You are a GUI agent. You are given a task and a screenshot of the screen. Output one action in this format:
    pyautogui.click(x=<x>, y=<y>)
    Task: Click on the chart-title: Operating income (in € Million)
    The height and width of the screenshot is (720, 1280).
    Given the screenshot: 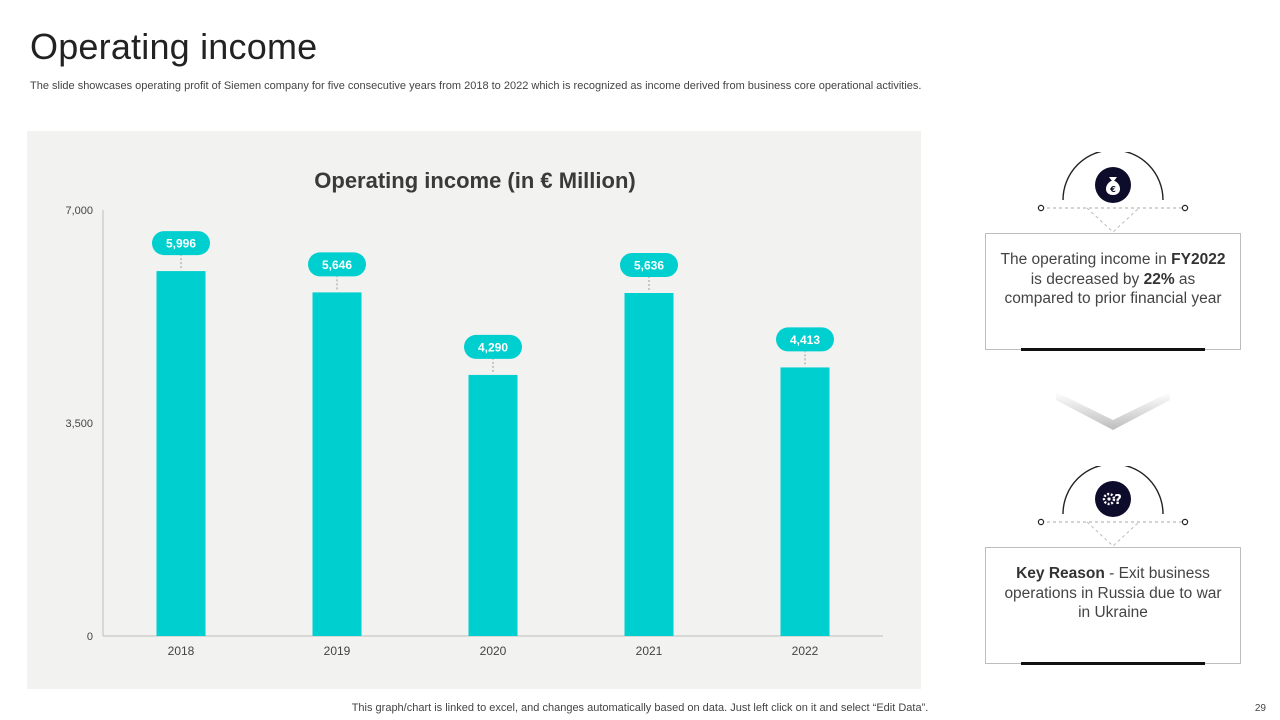 What is the action you would take?
    pyautogui.click(x=474, y=180)
    